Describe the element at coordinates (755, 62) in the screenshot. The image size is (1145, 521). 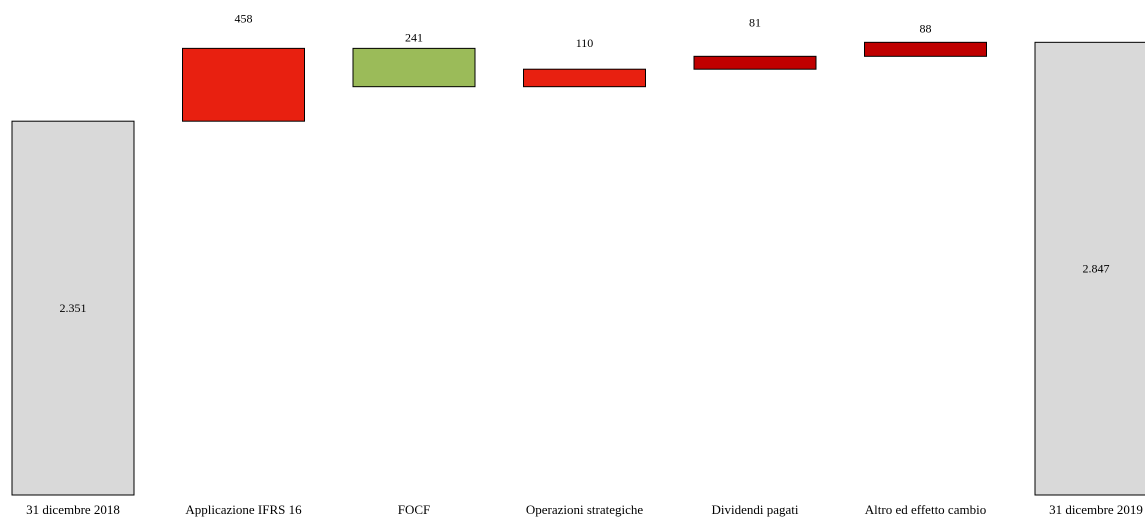
I see `bar-dividendi-pagati` at that location.